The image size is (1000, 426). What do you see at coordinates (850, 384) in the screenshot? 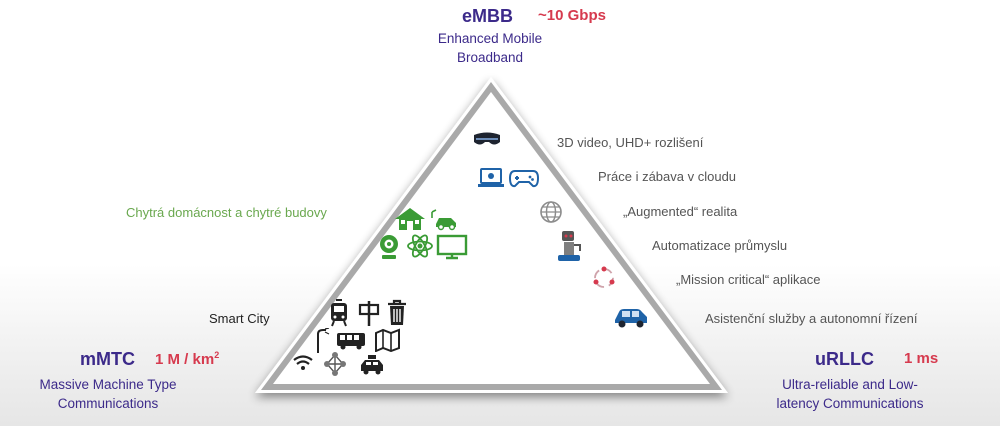
I see `urllc-description-line1: Ultra-reliable and Low-` at bounding box center [850, 384].